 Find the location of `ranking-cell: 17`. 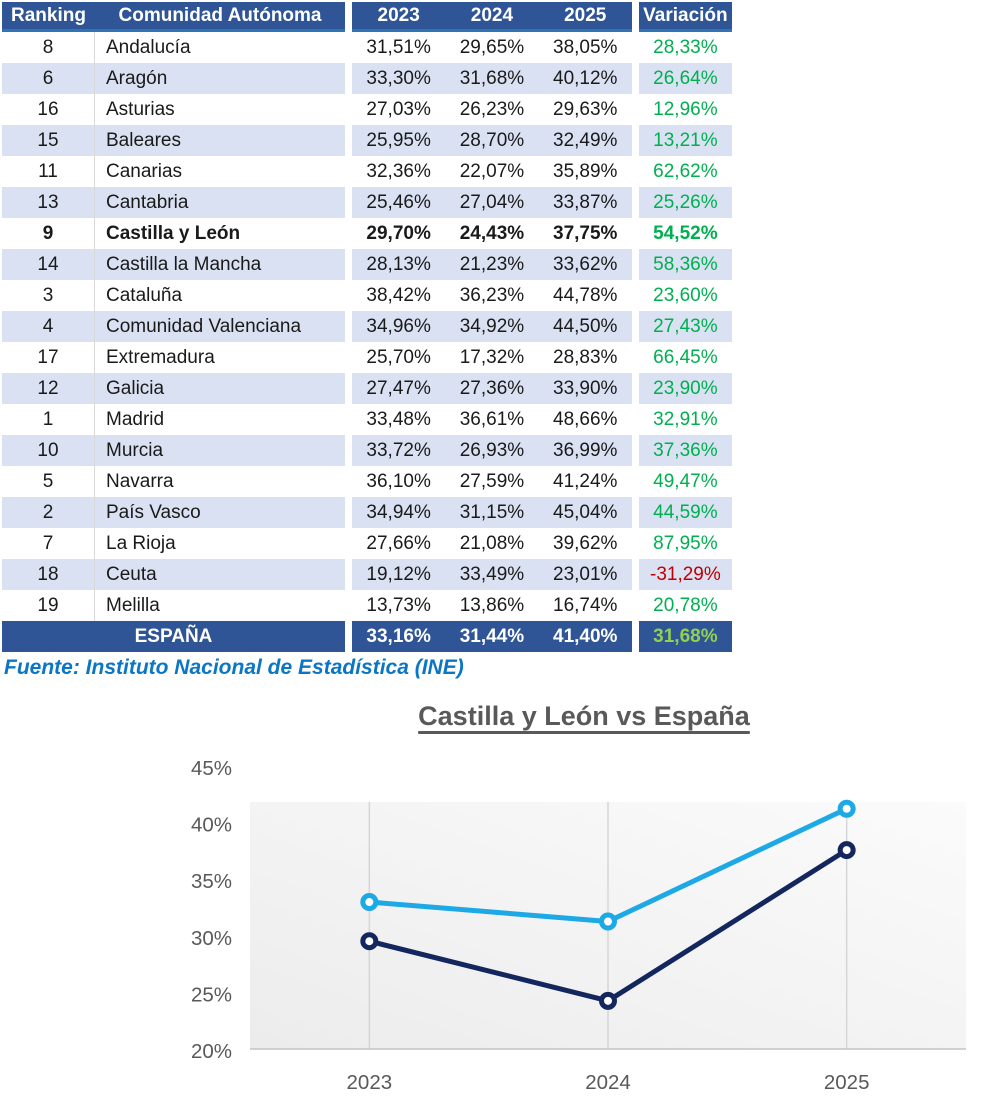

ranking-cell: 17 is located at coordinates (48, 357).